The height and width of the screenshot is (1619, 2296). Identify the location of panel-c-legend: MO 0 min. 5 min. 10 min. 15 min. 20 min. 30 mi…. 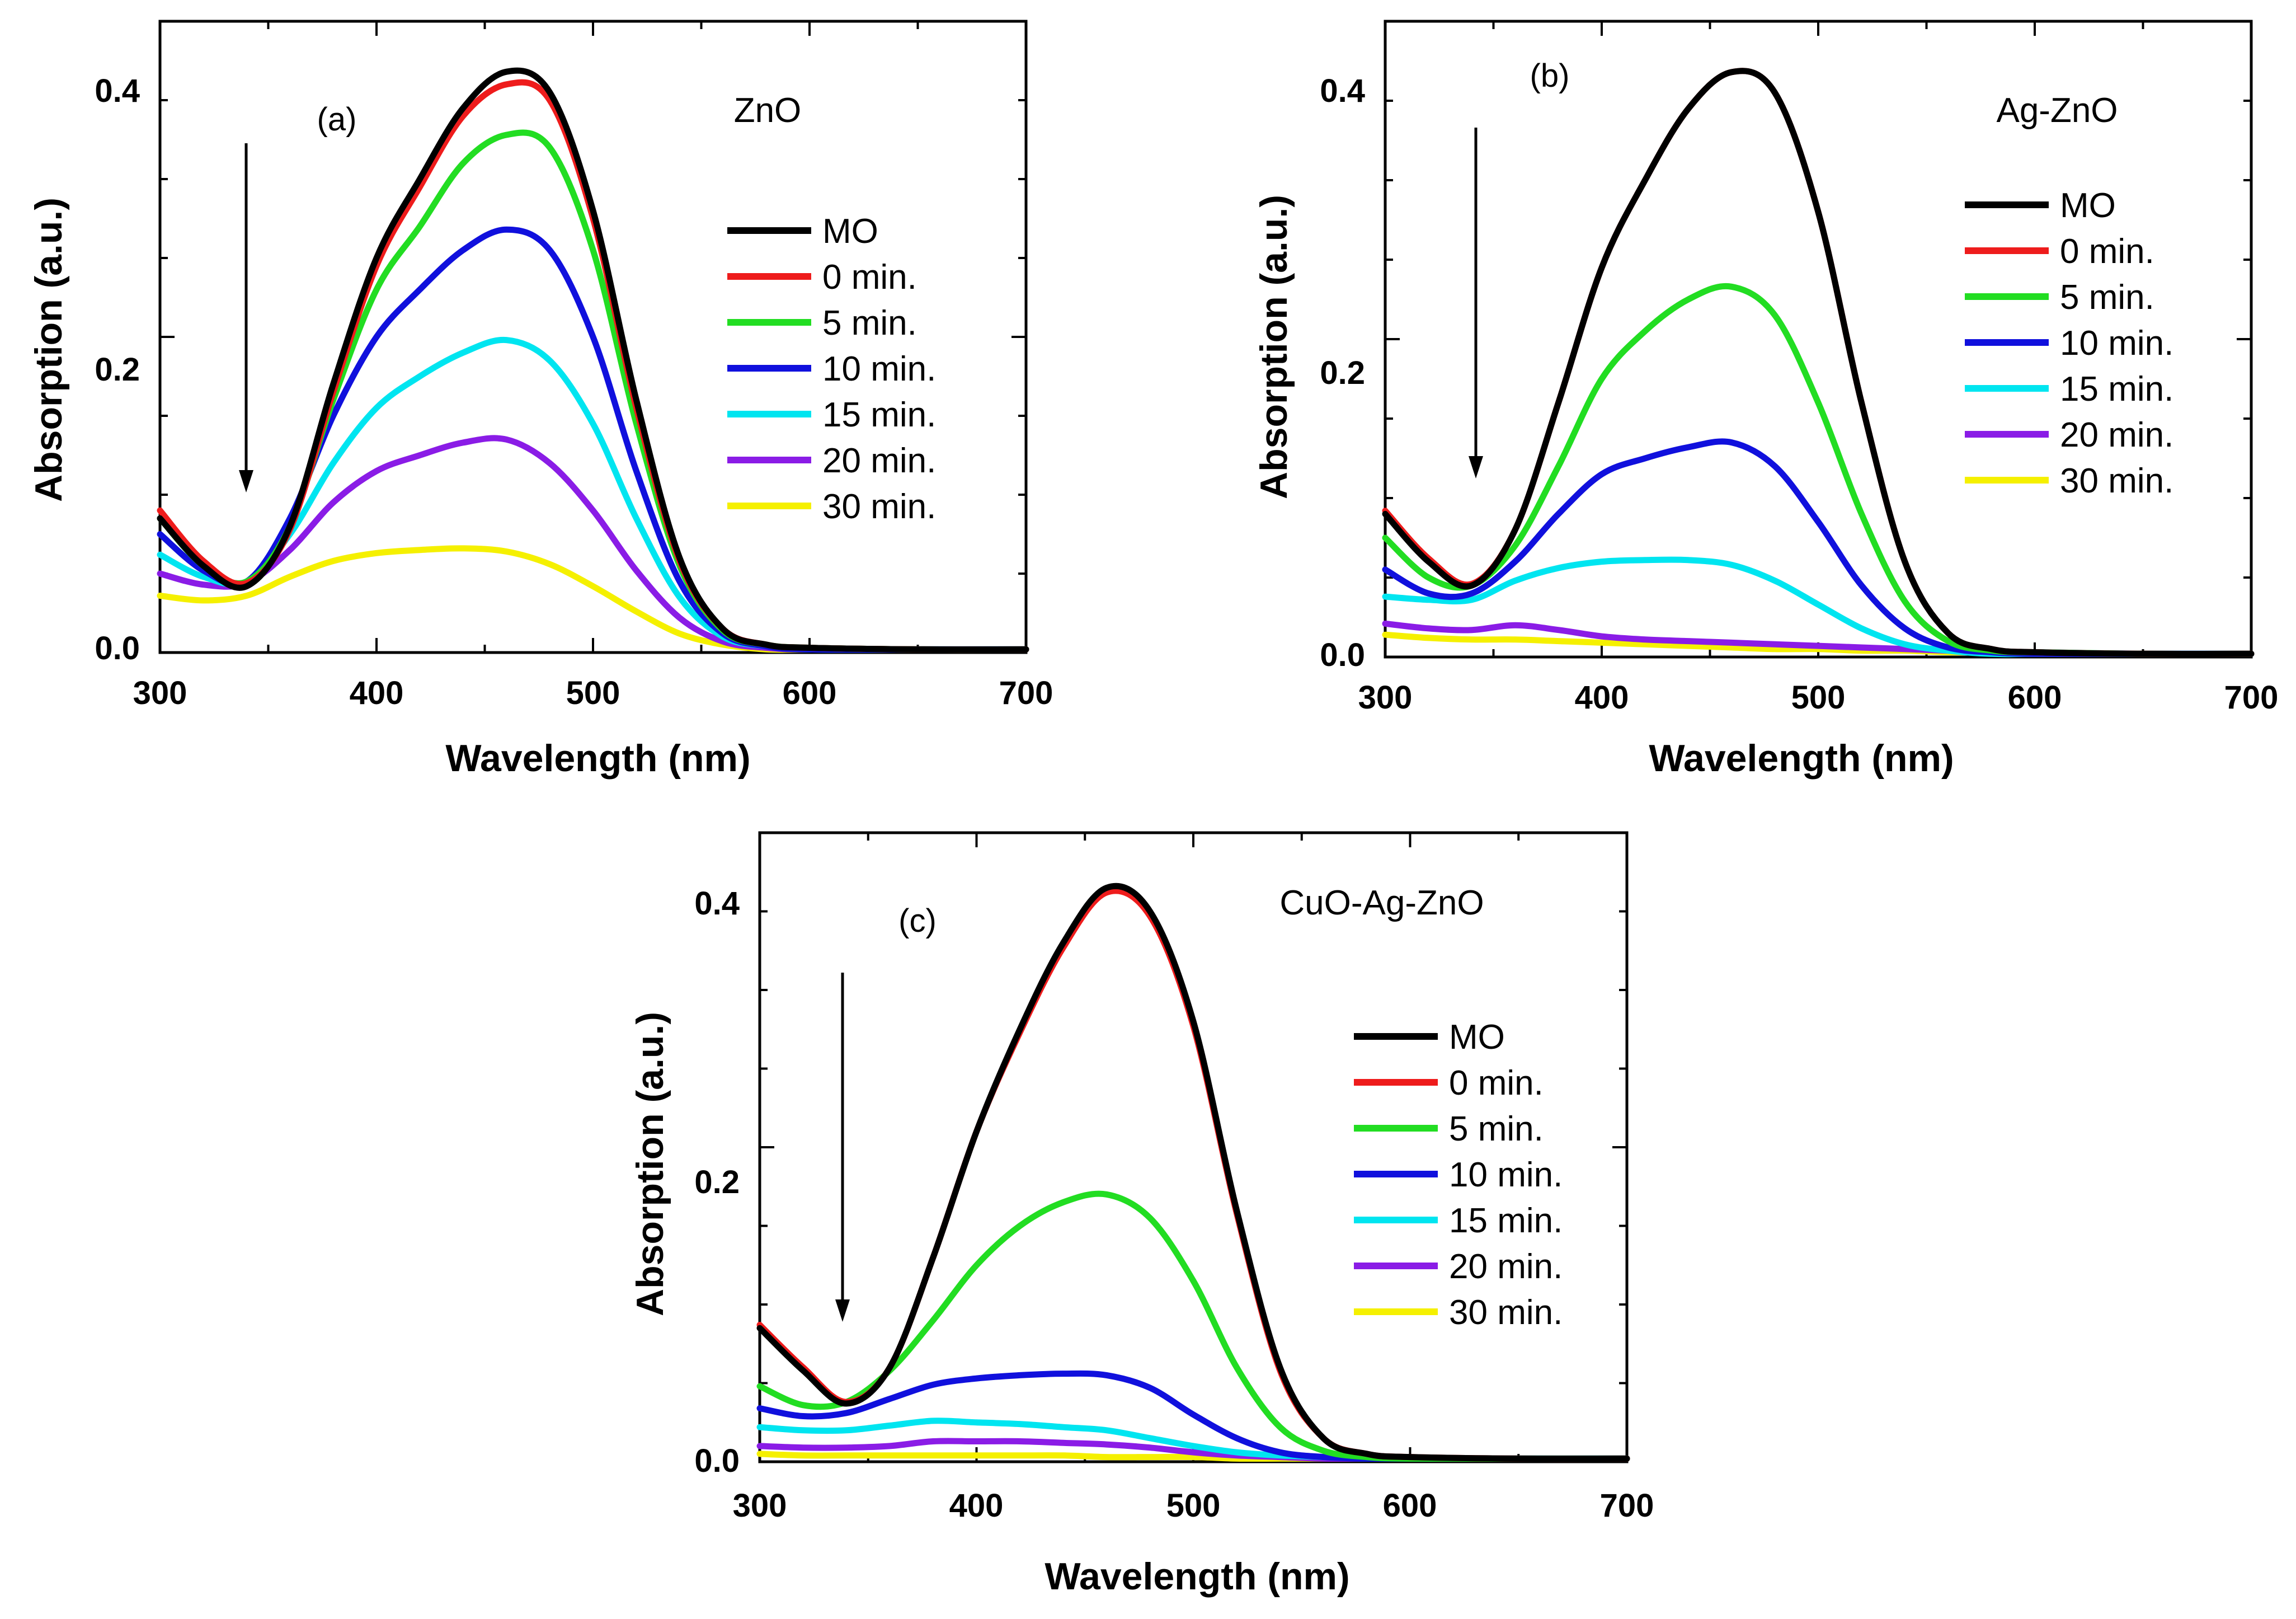
(1458, 1175).